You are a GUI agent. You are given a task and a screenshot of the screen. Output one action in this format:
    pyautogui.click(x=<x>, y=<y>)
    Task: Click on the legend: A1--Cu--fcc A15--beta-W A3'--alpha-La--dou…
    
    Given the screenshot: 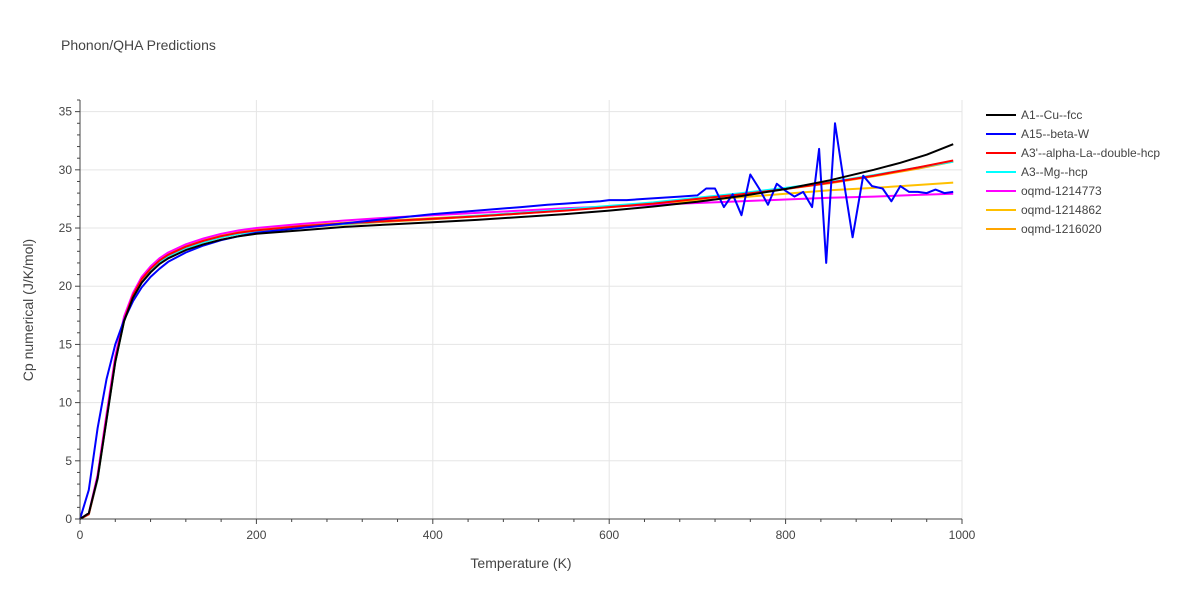 What is the action you would take?
    pyautogui.click(x=1073, y=172)
    